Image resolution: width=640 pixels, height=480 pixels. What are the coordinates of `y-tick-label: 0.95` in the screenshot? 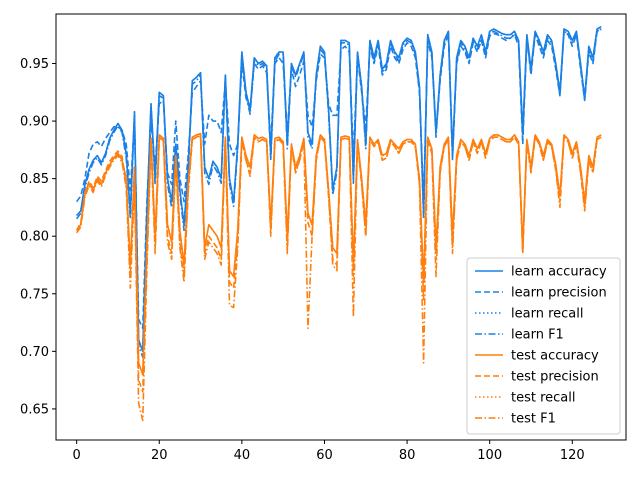 It's located at (34, 64).